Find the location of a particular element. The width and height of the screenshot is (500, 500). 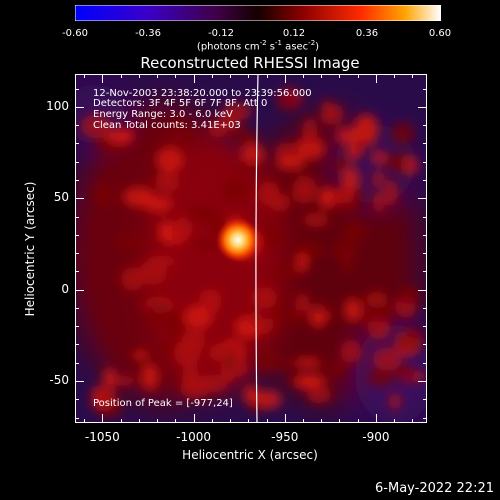

timestamp: 6-May-2022 22:21 is located at coordinates (434, 488).